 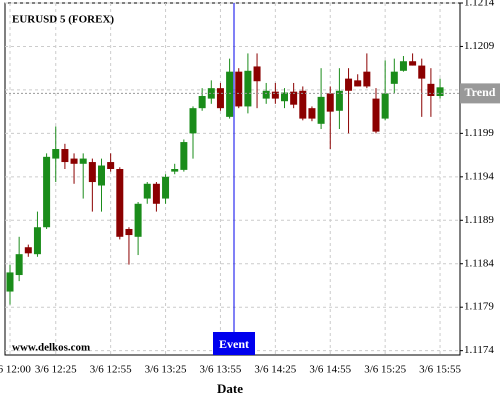 What do you see at coordinates (440, 370) in the screenshot?
I see `x-tick-label: 3/6 15:55` at bounding box center [440, 370].